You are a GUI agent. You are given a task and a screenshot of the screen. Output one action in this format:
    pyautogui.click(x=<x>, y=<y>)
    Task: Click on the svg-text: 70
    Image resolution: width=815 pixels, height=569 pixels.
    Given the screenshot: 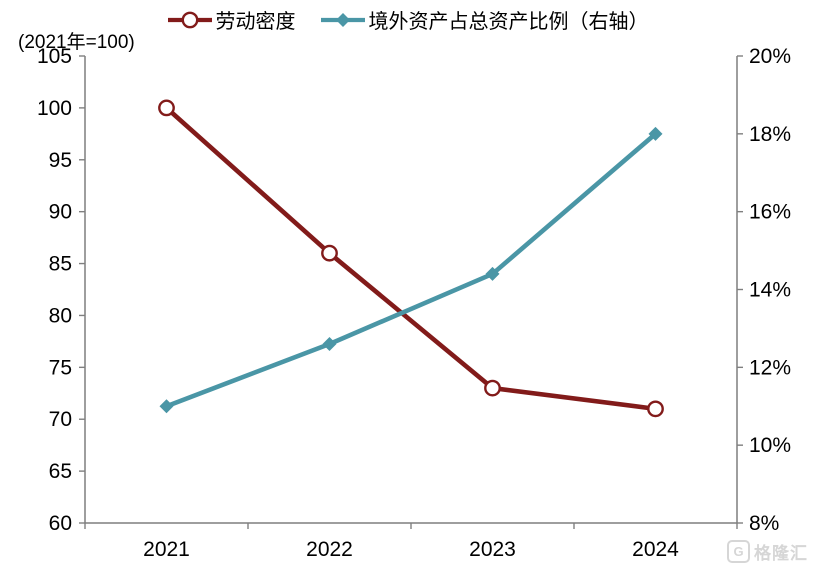 What is the action you would take?
    pyautogui.click(x=60, y=419)
    